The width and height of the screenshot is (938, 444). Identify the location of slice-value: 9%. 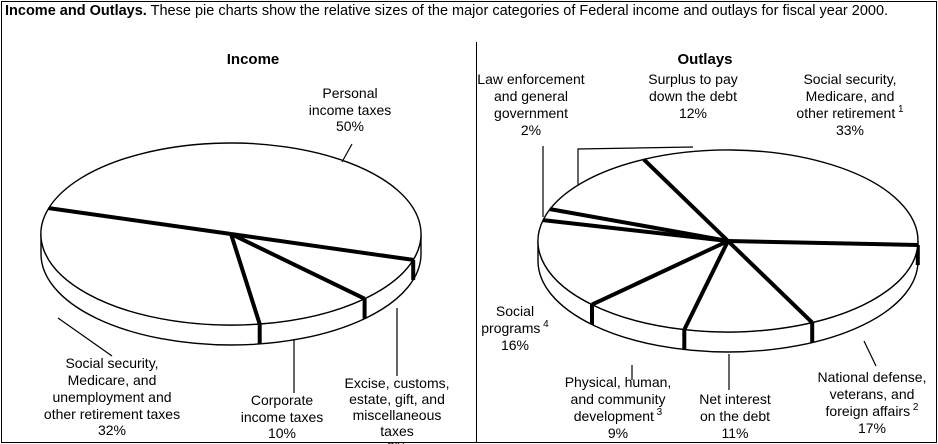
(618, 433).